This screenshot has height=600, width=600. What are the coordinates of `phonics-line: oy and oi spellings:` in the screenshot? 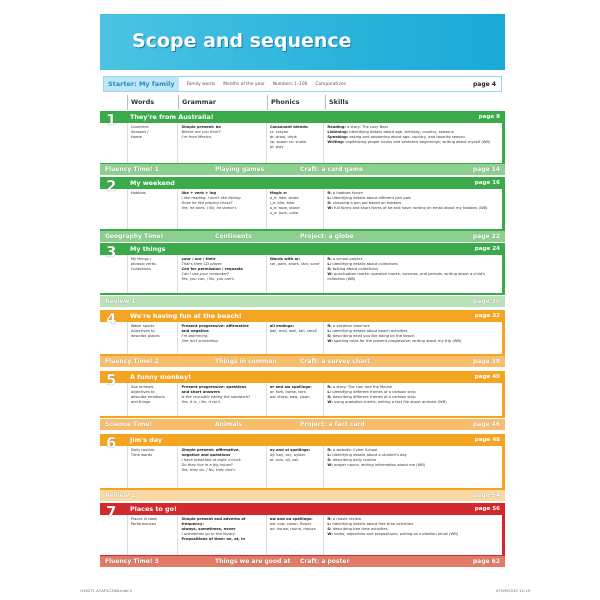 It's located at (290, 450).